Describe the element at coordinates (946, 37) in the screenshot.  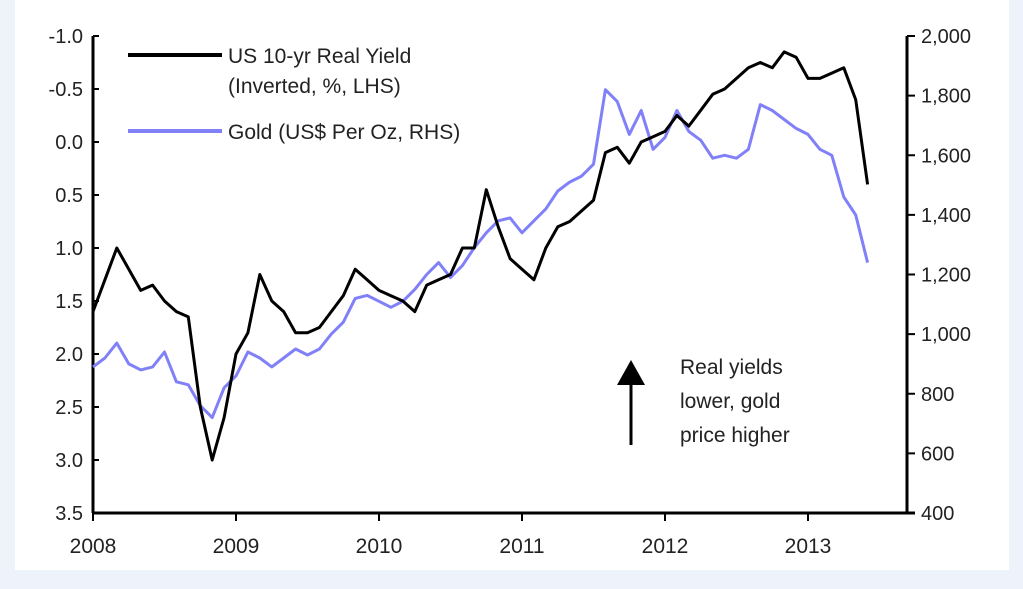
I see `right-tick-label: 2,000` at that location.